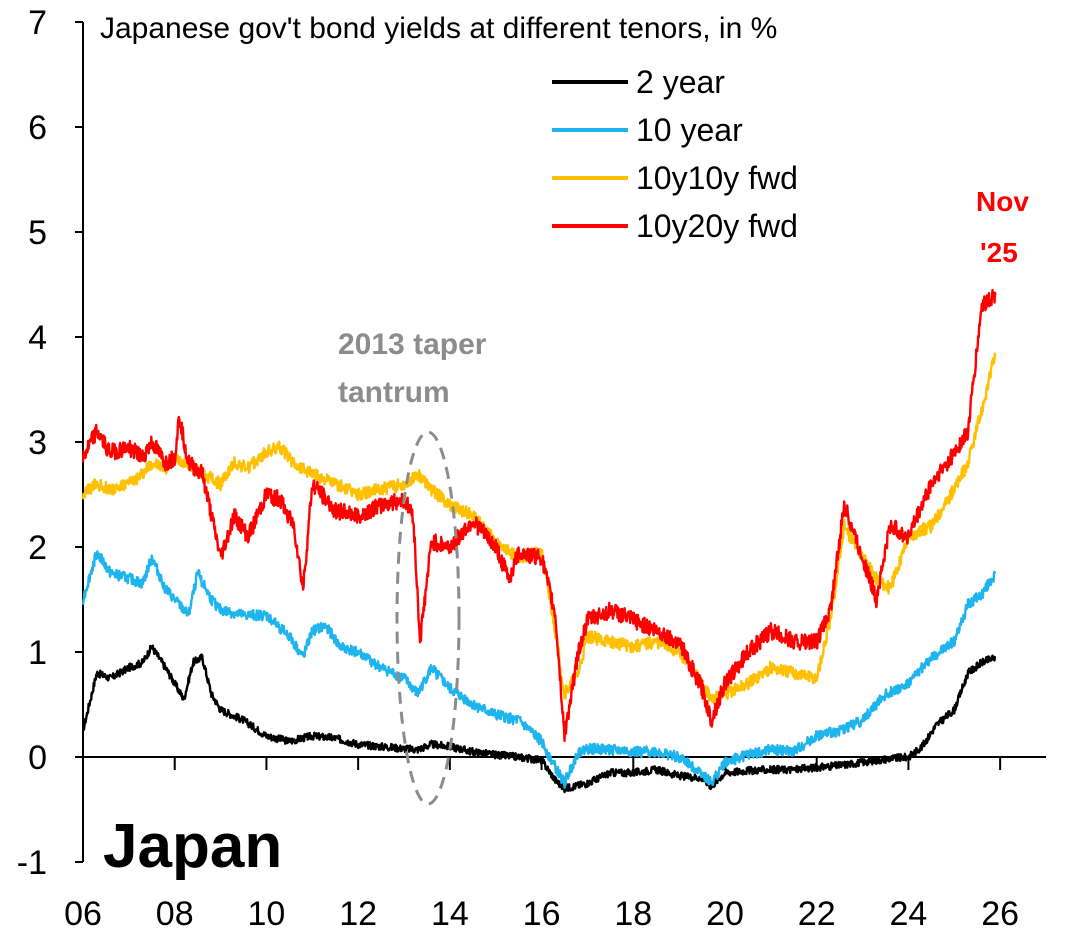 This screenshot has width=1071, height=943. What do you see at coordinates (1002, 201) in the screenshot?
I see `latest-annotation-line-1: Nov` at bounding box center [1002, 201].